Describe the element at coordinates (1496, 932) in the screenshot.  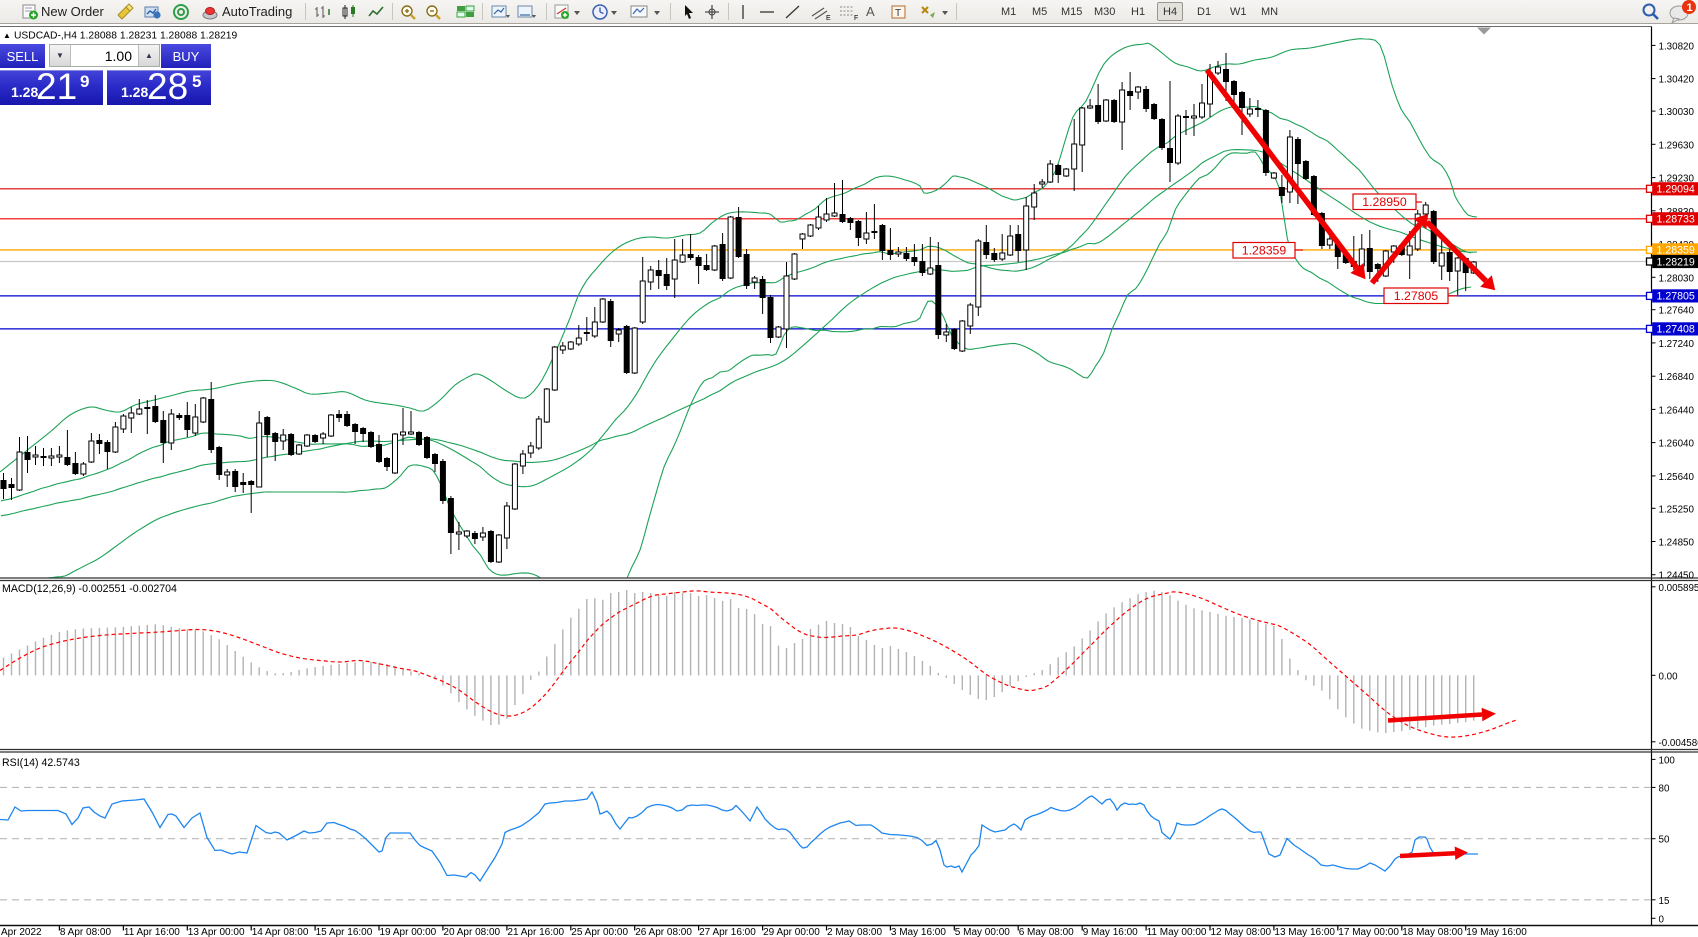
I see `svg-text: 19 May 16:00` at that location.